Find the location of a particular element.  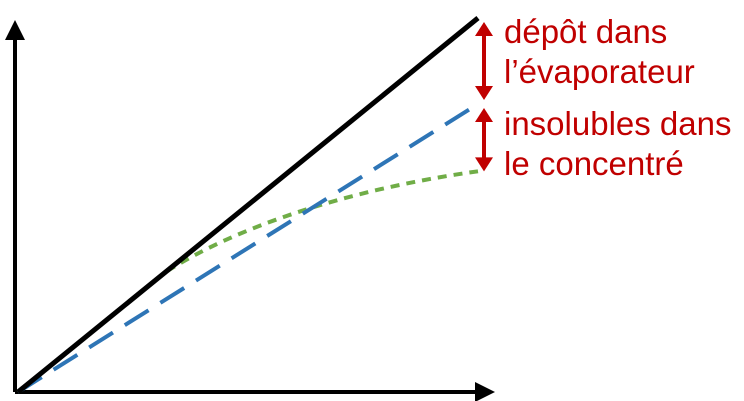

insolubles-arrow is located at coordinates (484, 140).